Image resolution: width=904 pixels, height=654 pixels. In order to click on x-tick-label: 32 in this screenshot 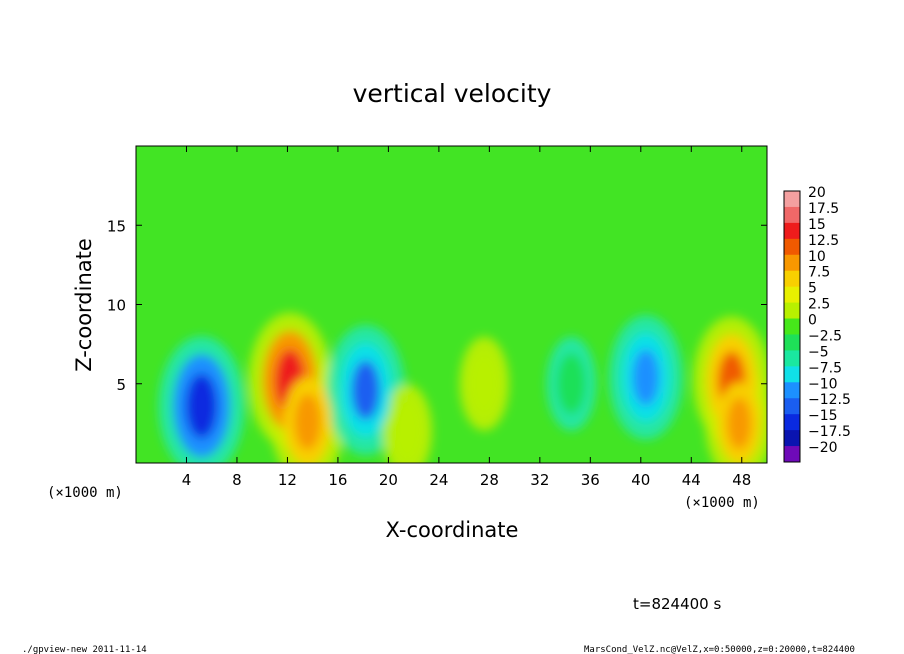, I will do `click(539, 480)`.